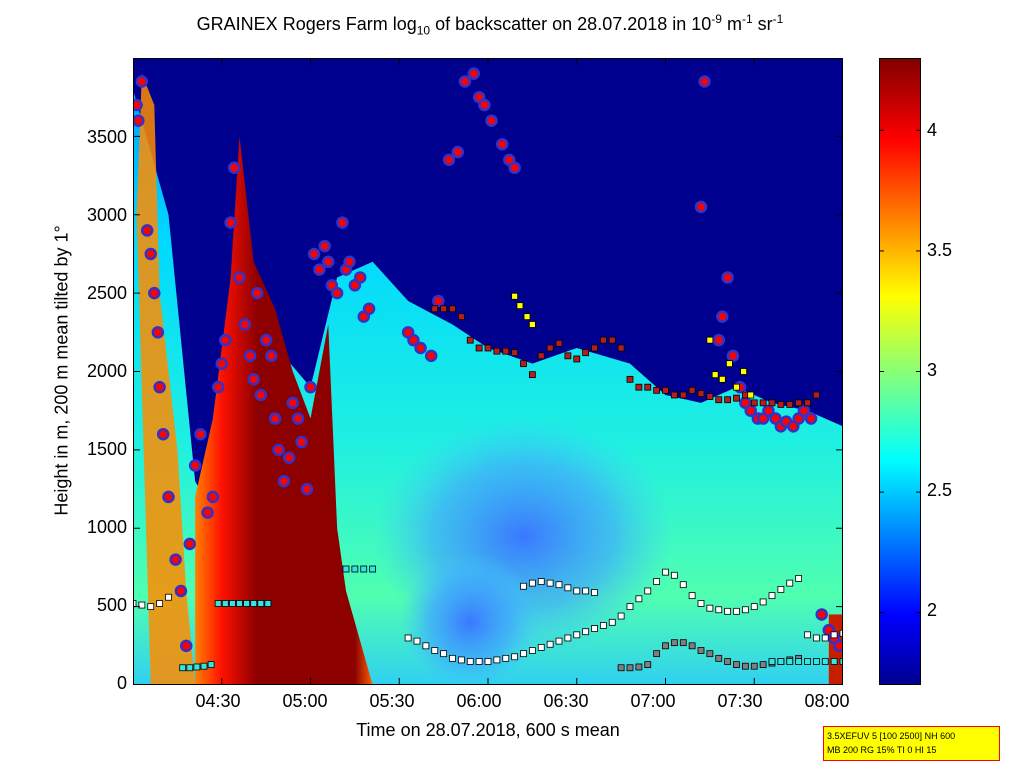 Image resolution: width=1024 pixels, height=767 pixels. Describe the element at coordinates (106, 215) in the screenshot. I see `y-tick-label: 3000` at that location.